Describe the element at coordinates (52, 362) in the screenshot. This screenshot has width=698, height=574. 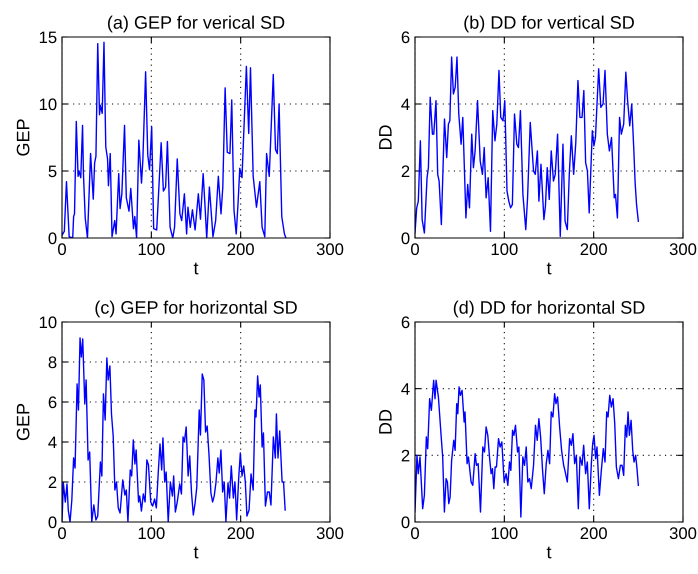
I see `y-tick-label: 8` at that location.